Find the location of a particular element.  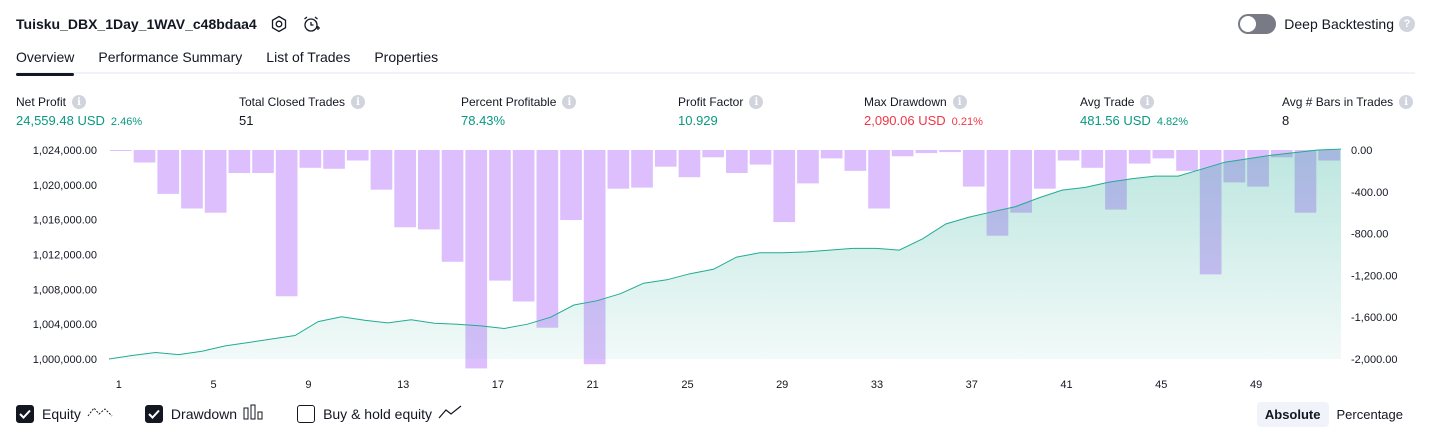

metric-label: Percent Profitable i is located at coordinates (519, 102).